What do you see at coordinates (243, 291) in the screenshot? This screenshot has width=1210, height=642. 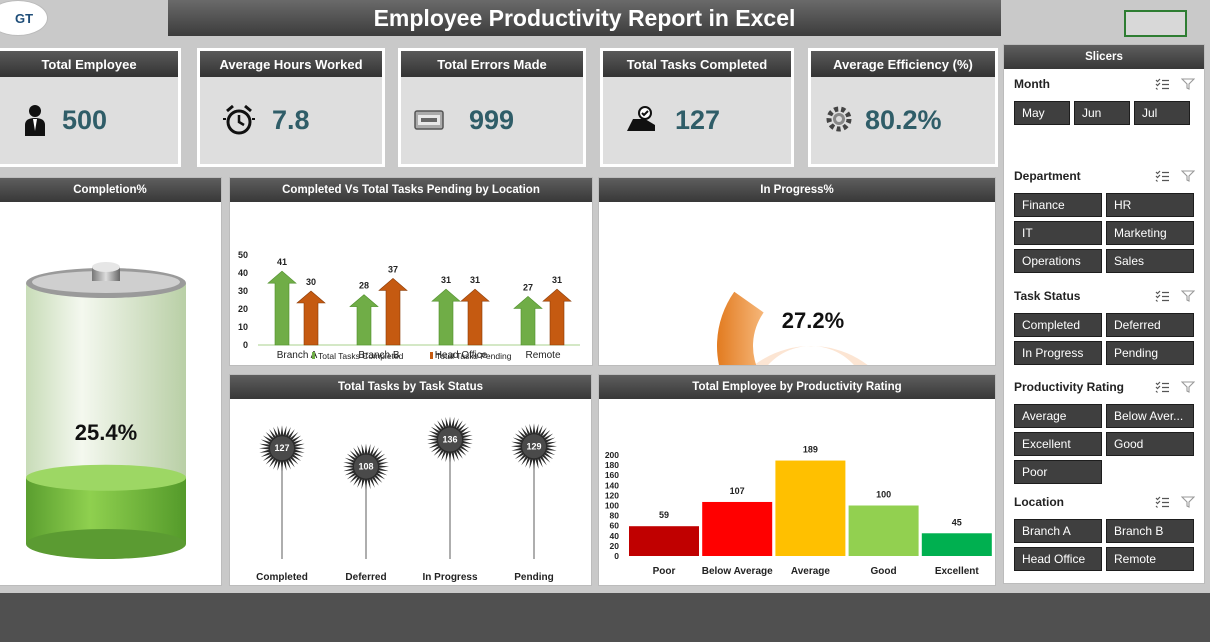 I see `y-tick-label: 30` at bounding box center [243, 291].